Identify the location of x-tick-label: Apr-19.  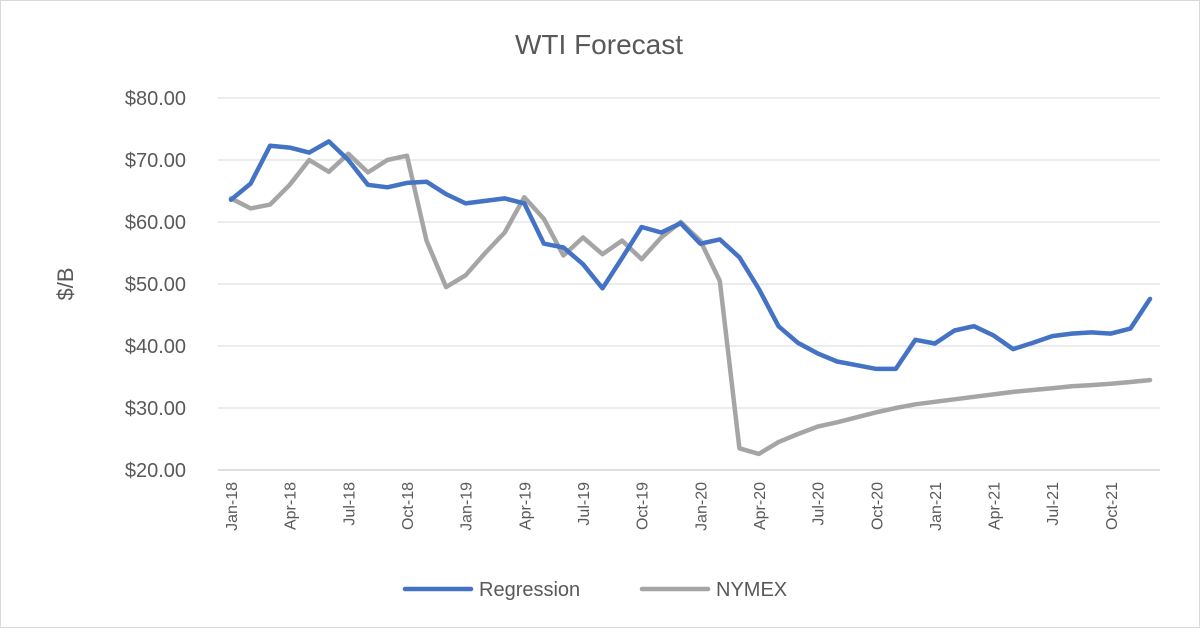
(525, 506).